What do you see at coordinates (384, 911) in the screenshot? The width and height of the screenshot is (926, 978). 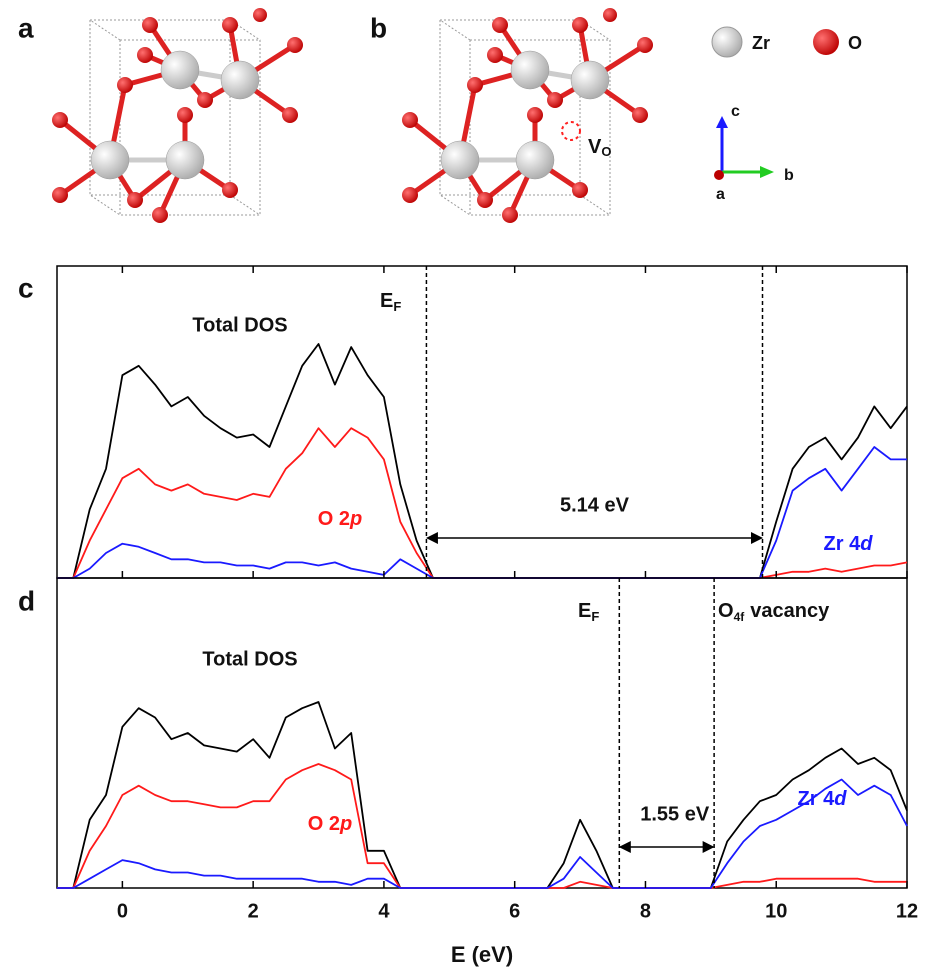 I see `x-tick-label: 4` at bounding box center [384, 911].